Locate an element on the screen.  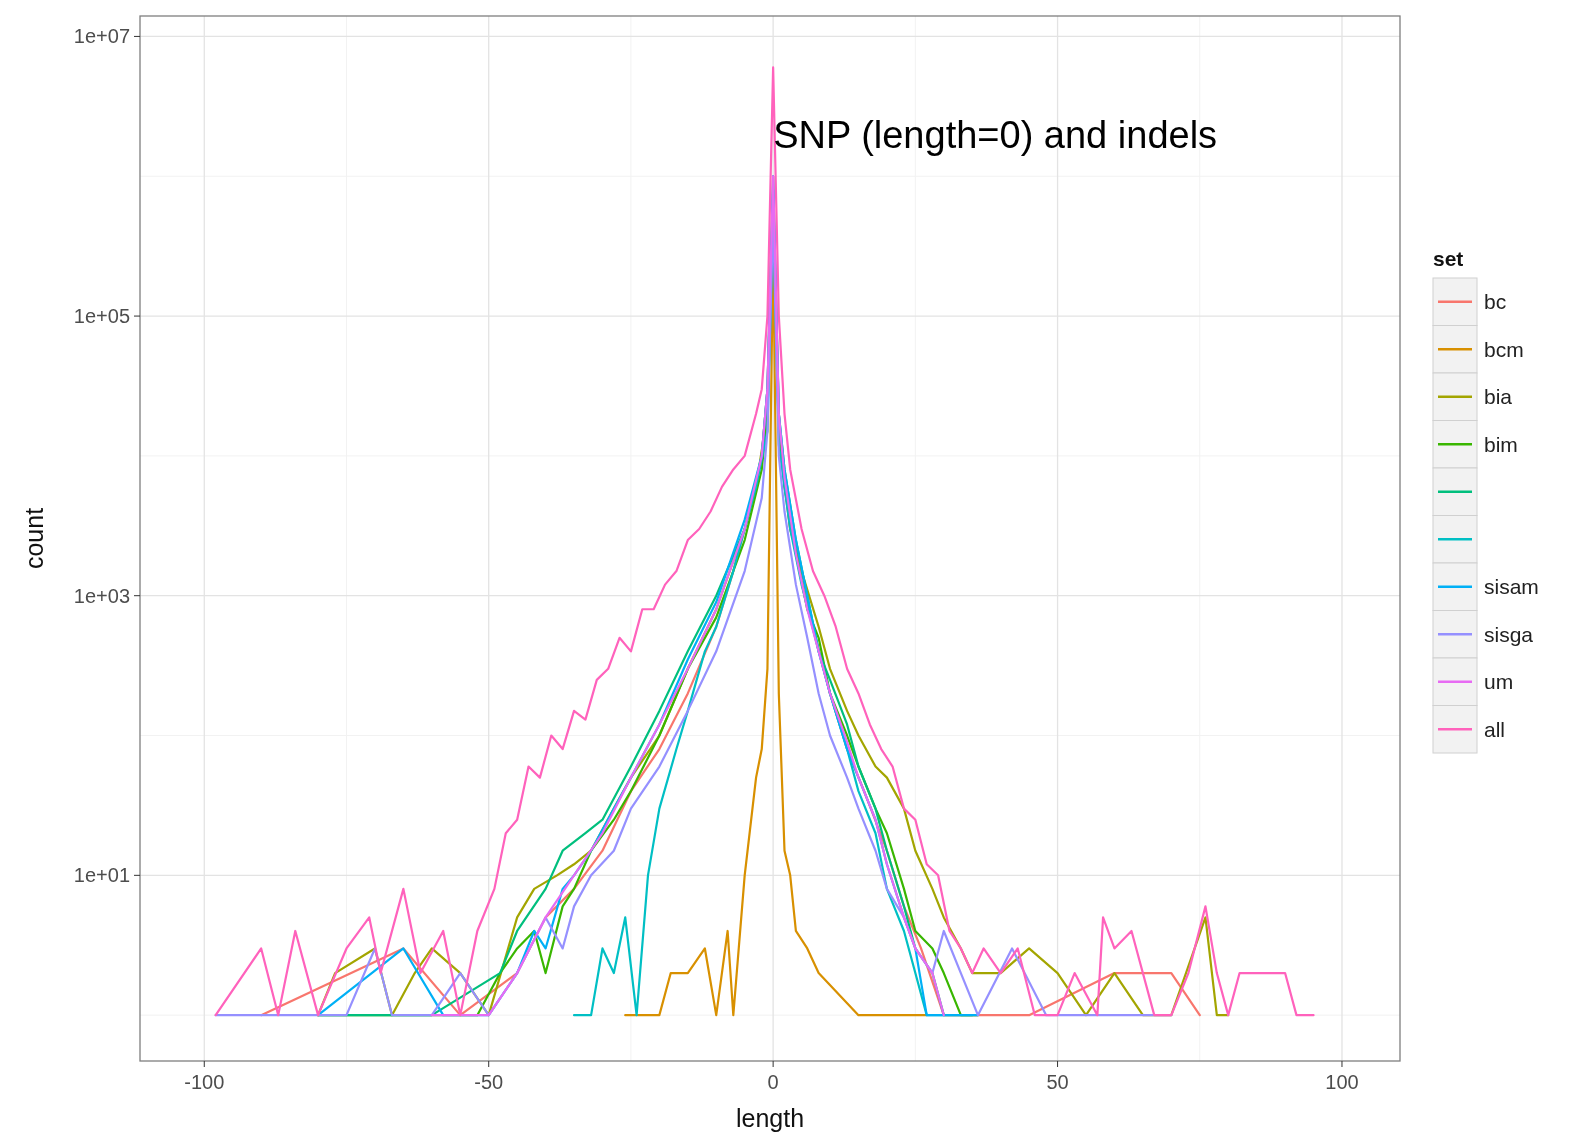
annotation: SNP (length=0) and indels is located at coordinates (995, 134).